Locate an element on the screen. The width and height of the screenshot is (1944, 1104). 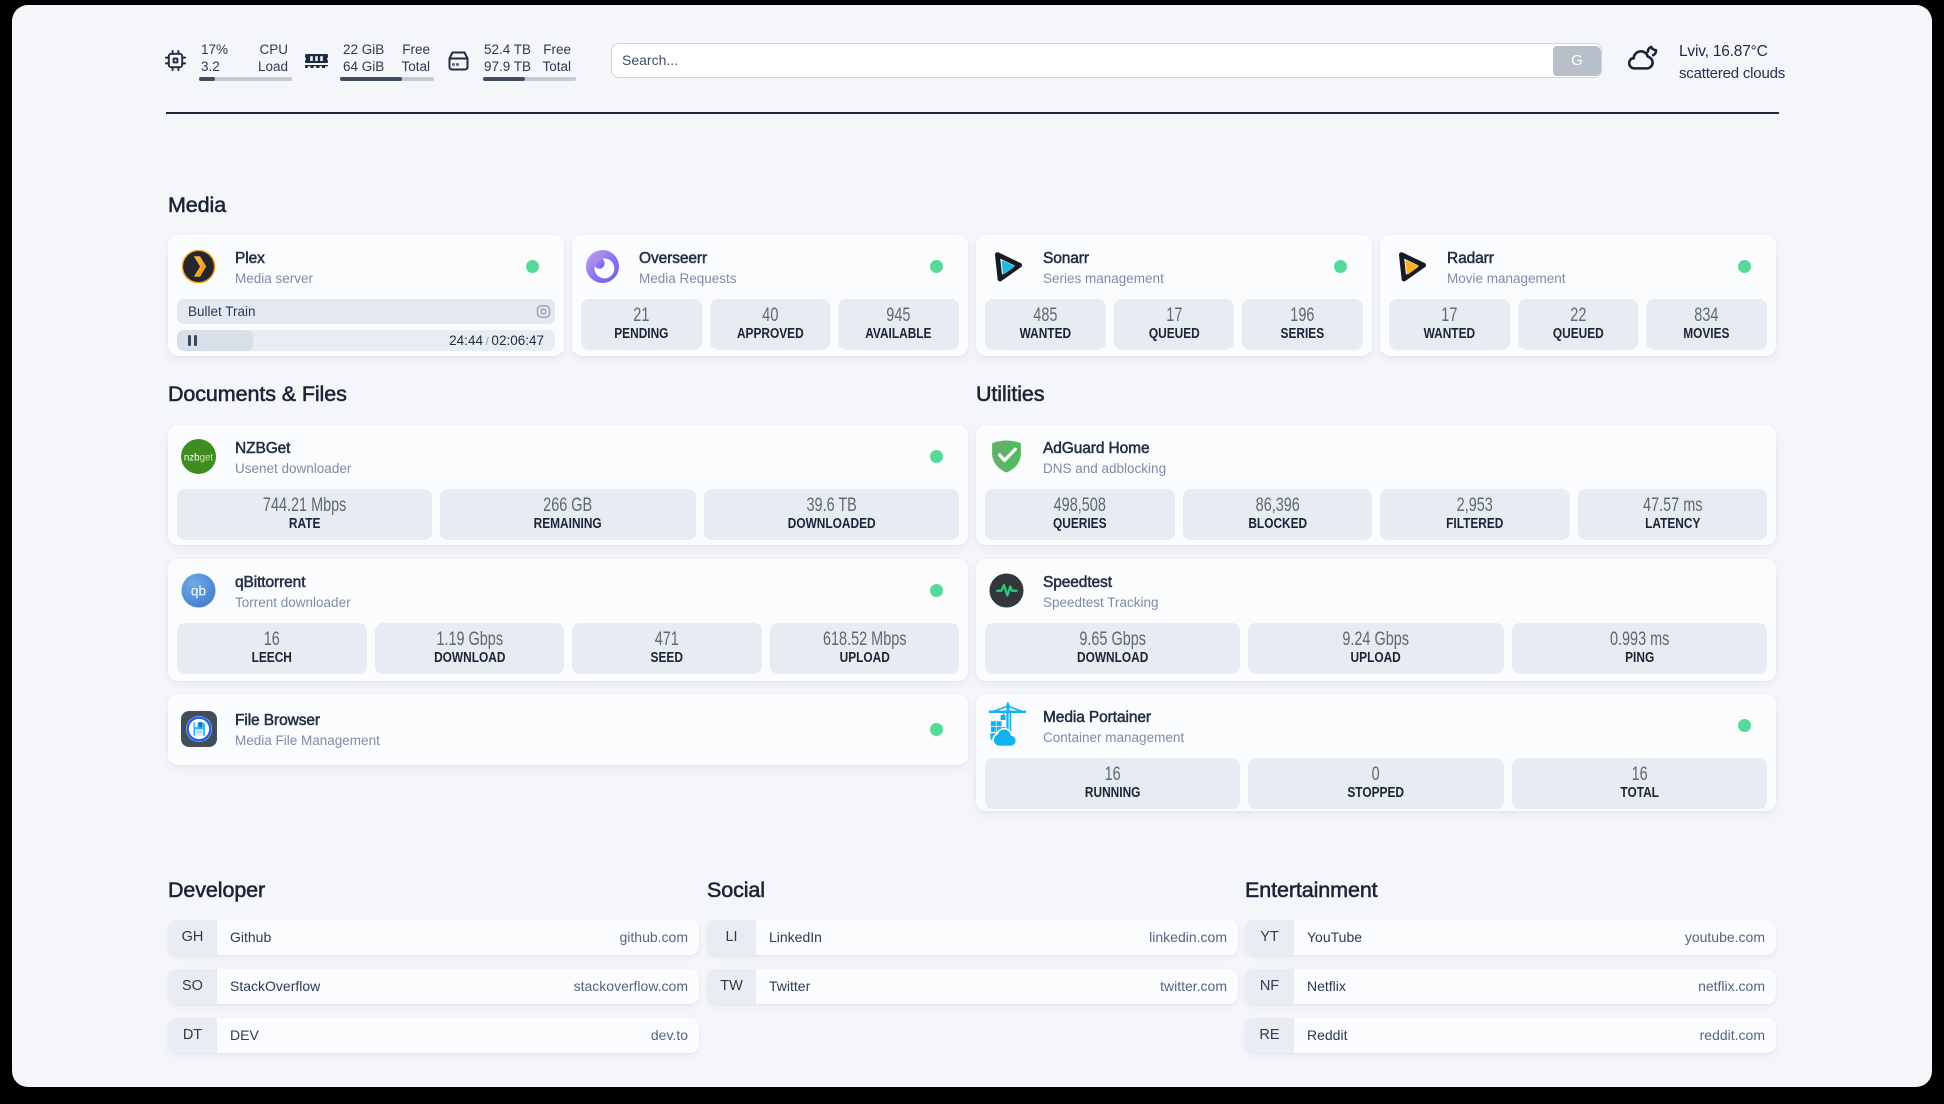
svg-text: qb is located at coordinates (198, 590).